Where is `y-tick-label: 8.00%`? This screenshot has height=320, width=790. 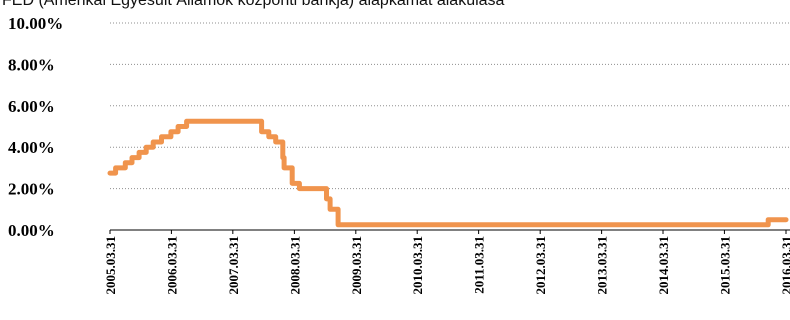 y-tick-label: 8.00% is located at coordinates (31, 64).